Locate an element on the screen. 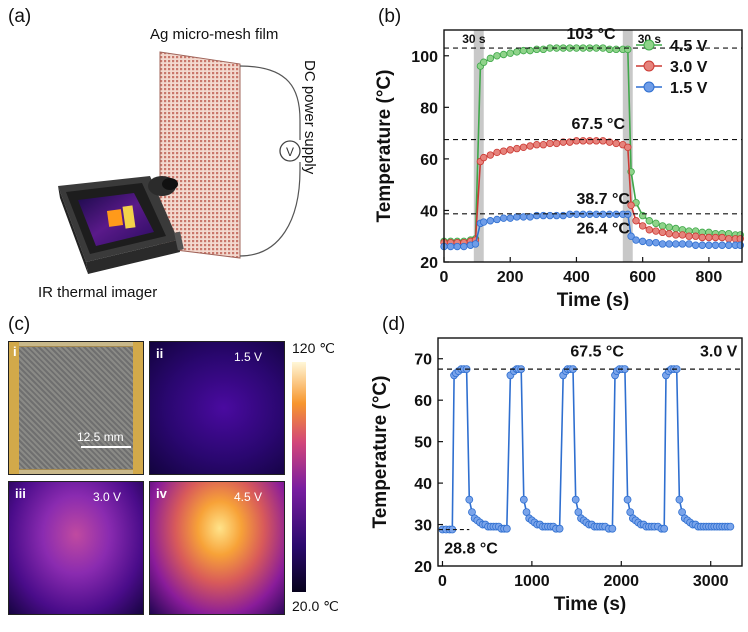 Image resolution: width=748 pixels, height=632 pixels. annotation: 103 °C is located at coordinates (592, 34).